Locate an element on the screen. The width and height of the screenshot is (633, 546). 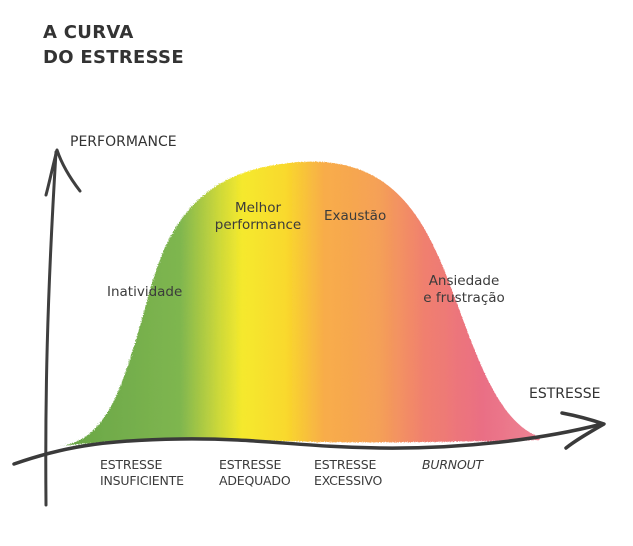
label-anxiety-line-2: e frustração is located at coordinates (464, 298).